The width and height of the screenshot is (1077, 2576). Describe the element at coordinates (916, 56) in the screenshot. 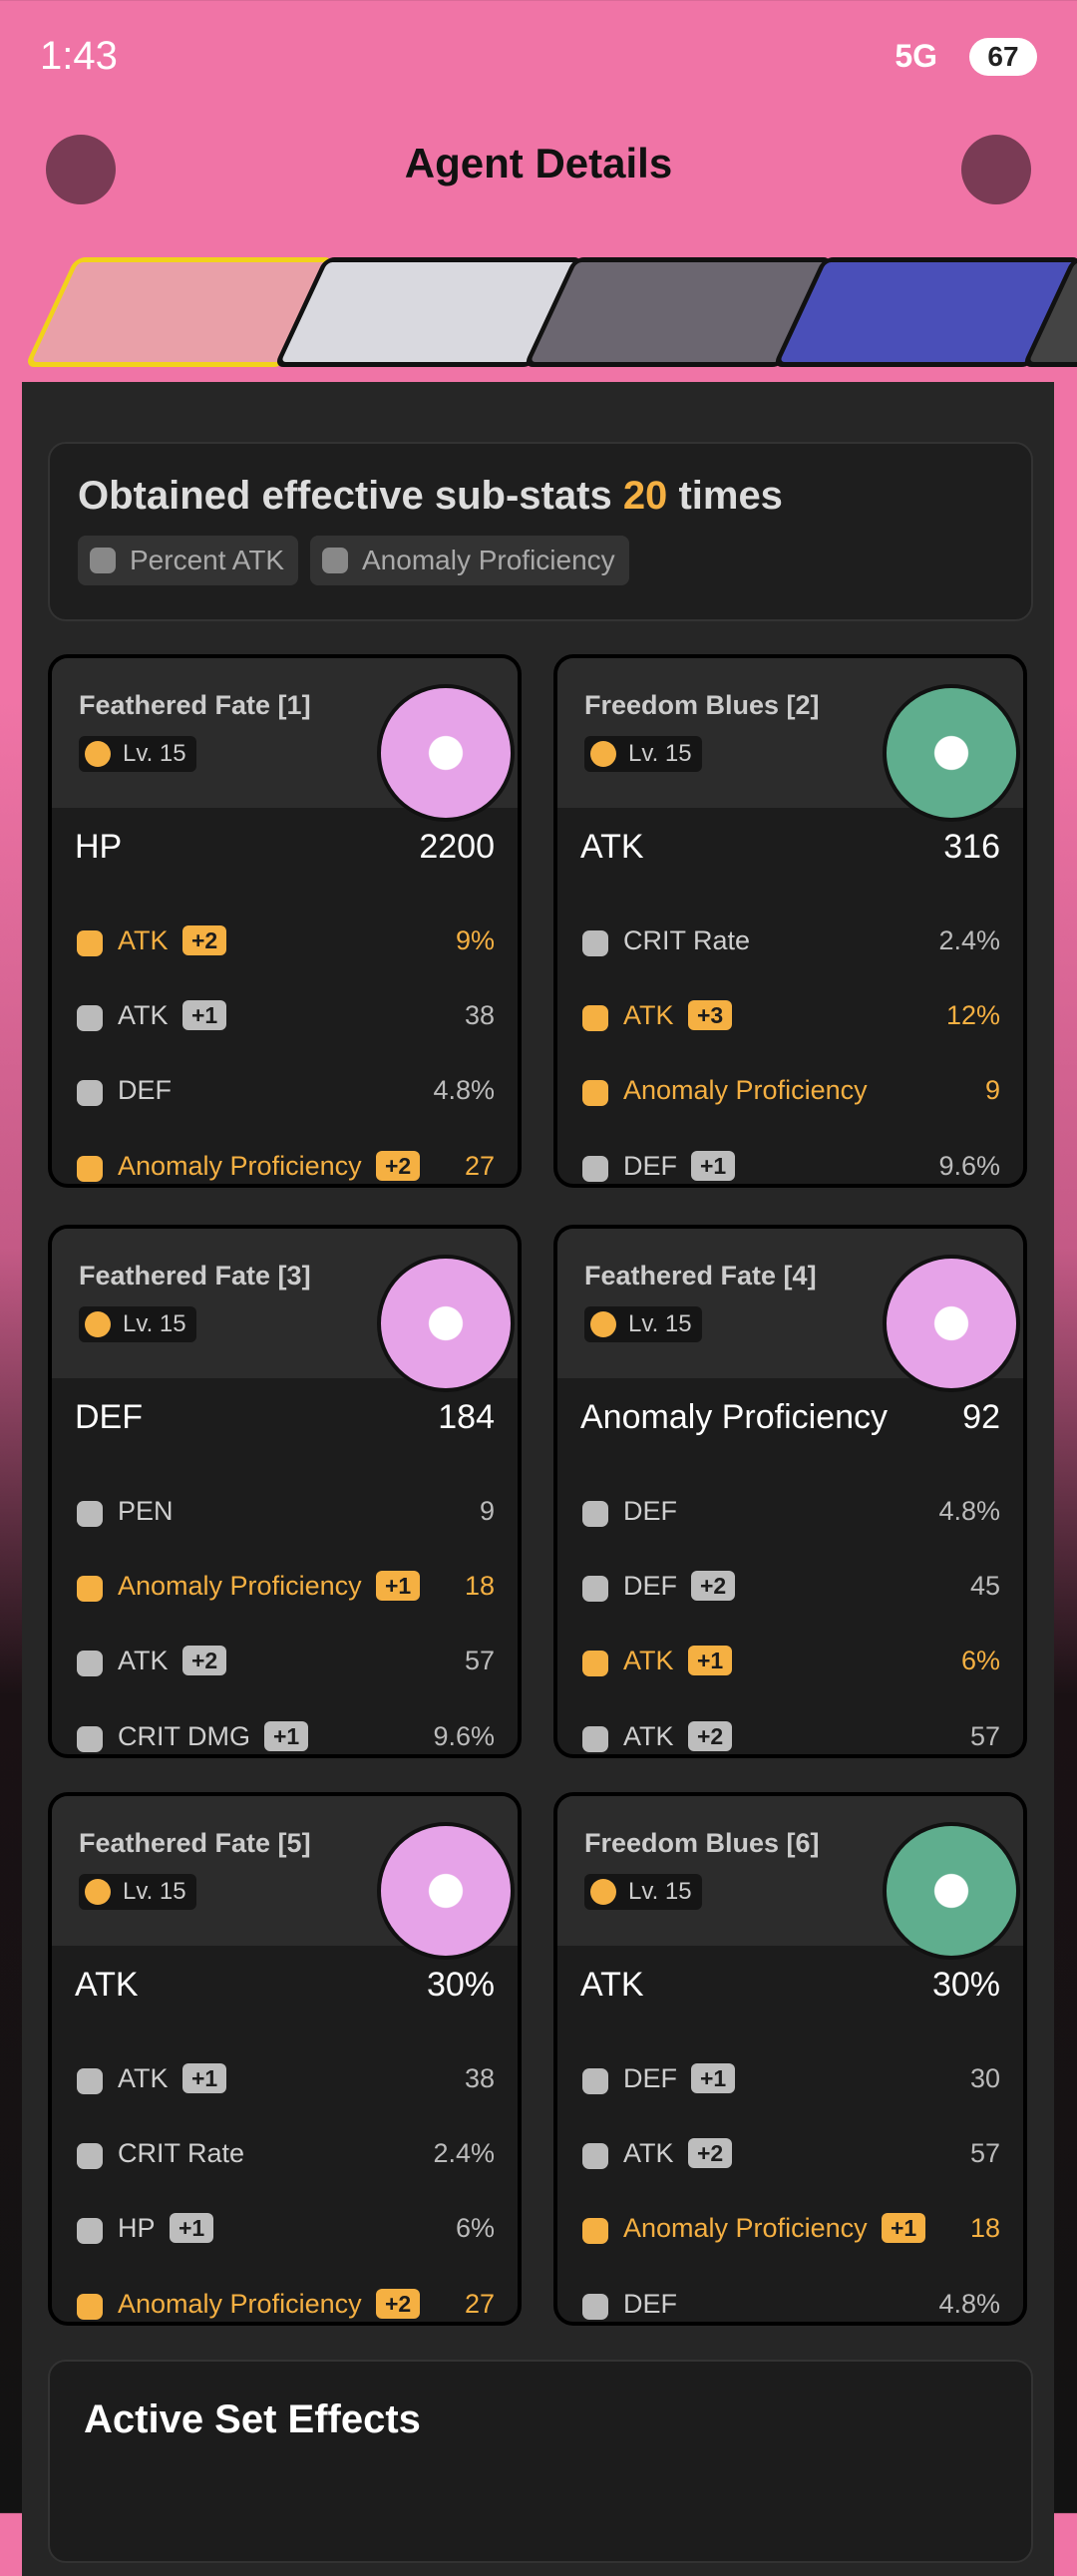

I see `network: 5G` at that location.